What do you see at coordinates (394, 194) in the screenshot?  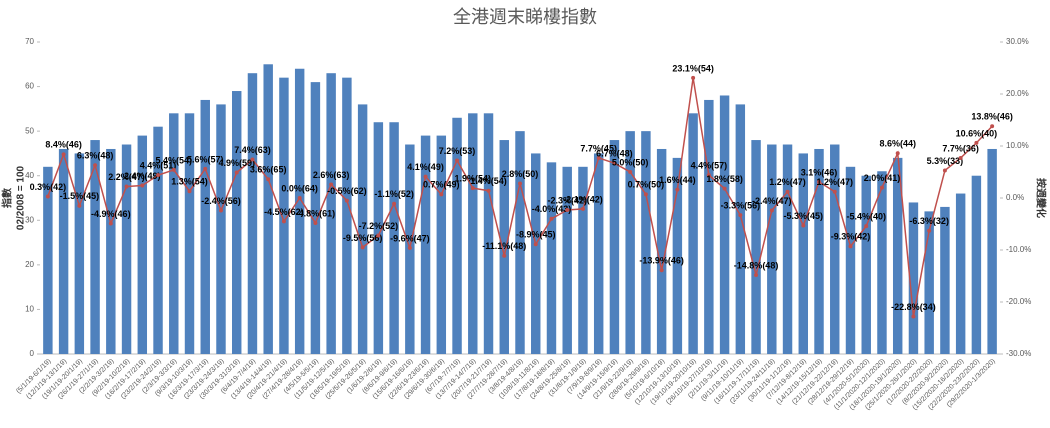 I see `data-label: -1.1%(52)` at bounding box center [394, 194].